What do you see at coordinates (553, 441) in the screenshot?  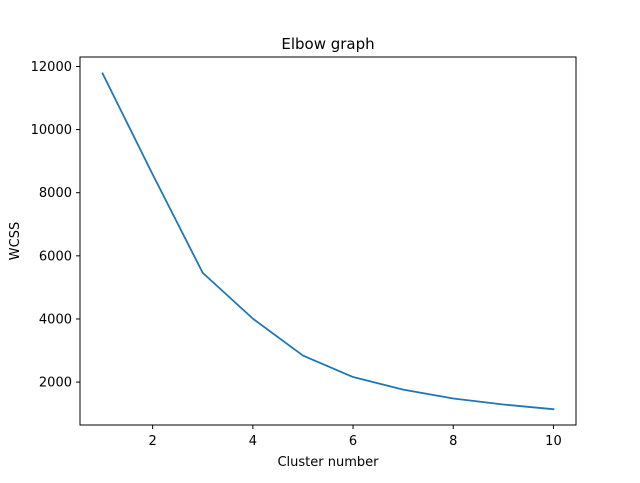 I see `x-tick-label: 10` at bounding box center [553, 441].